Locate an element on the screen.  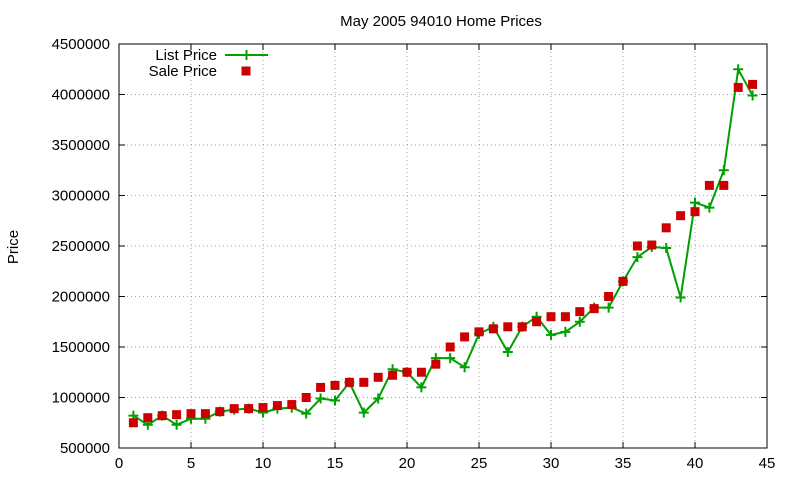
legend-label-sale-price: Sale Price is located at coordinates (183, 71).